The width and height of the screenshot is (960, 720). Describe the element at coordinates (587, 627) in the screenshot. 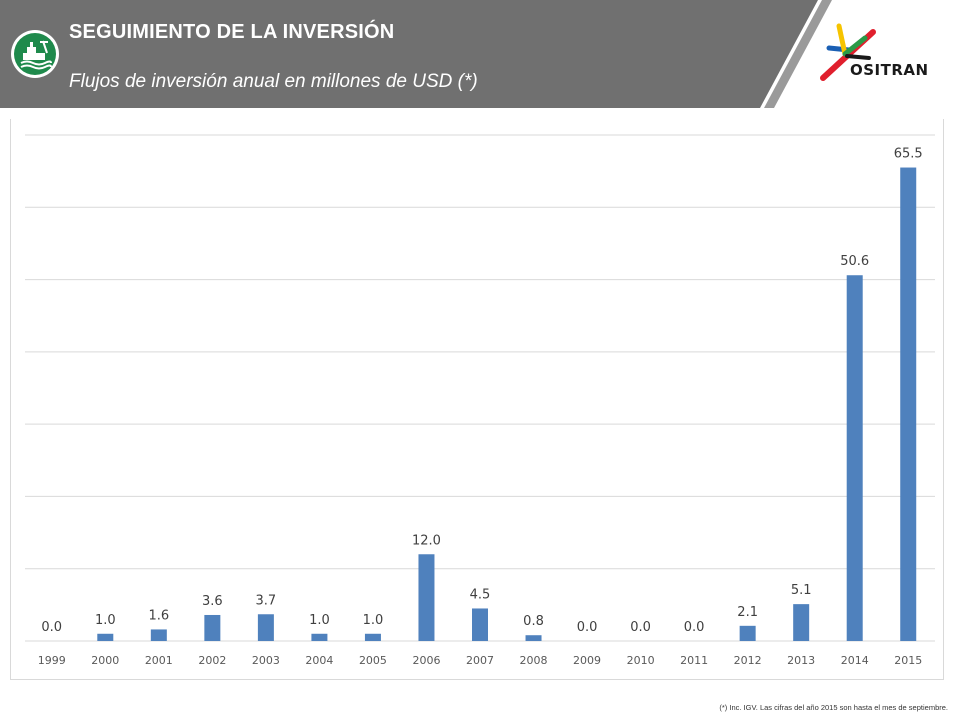

I see `data-label-2009: 0.0` at that location.